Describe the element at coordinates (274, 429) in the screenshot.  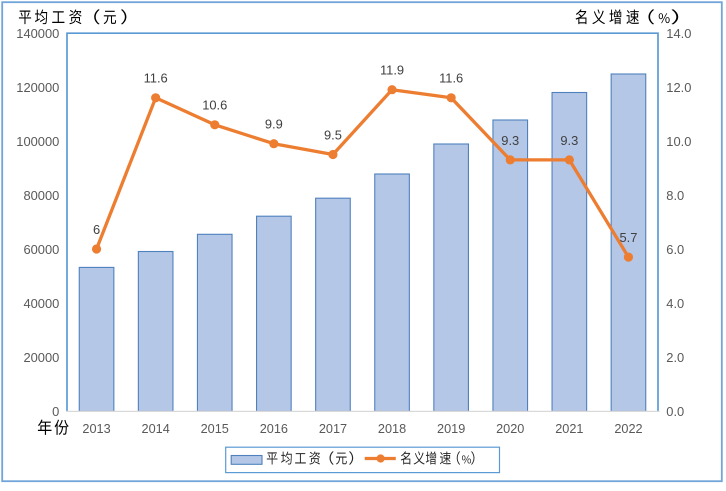
I see `svg-text: 2016` at that location.